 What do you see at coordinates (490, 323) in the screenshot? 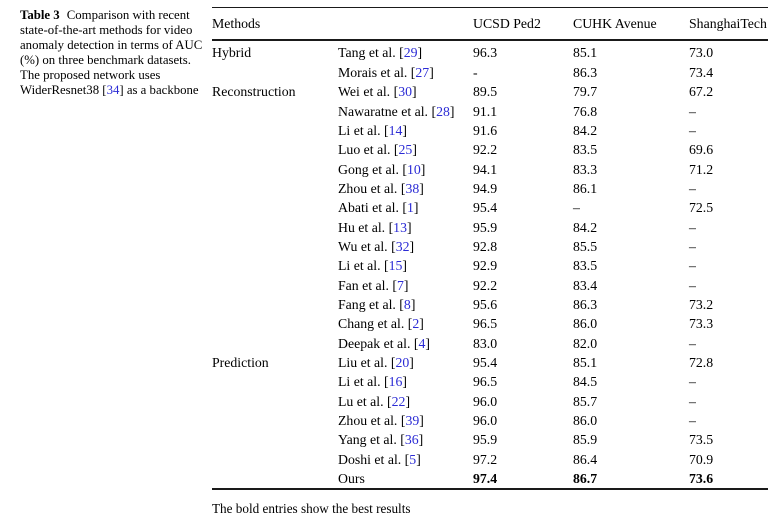
I see `table-row: Chang et al. [2] 96.5 86.0 73.3` at bounding box center [490, 323].